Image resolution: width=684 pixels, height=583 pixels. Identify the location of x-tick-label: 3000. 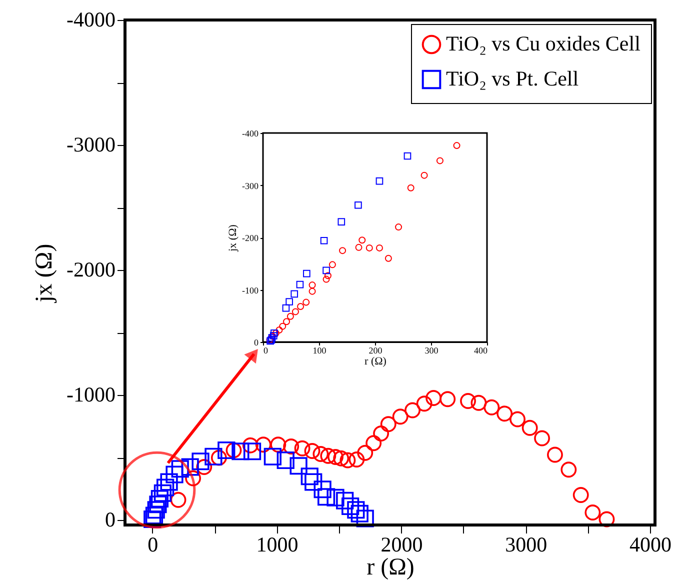
(526, 544).